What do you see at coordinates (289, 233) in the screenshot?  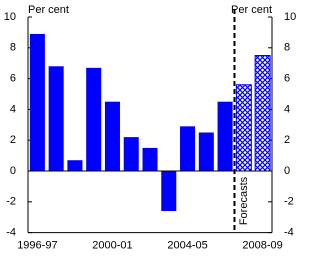 I see `y-tick-label-right: -4` at bounding box center [289, 233].